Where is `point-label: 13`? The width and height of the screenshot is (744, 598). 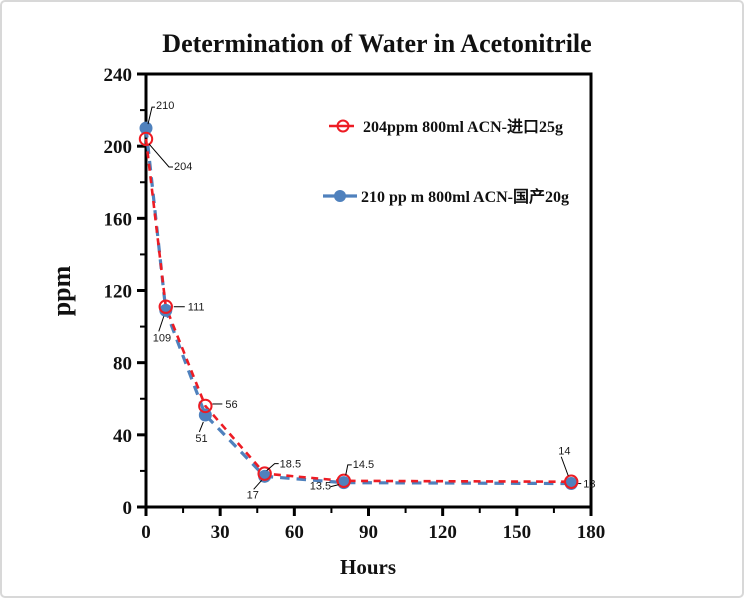
point-label: 13 is located at coordinates (589, 485).